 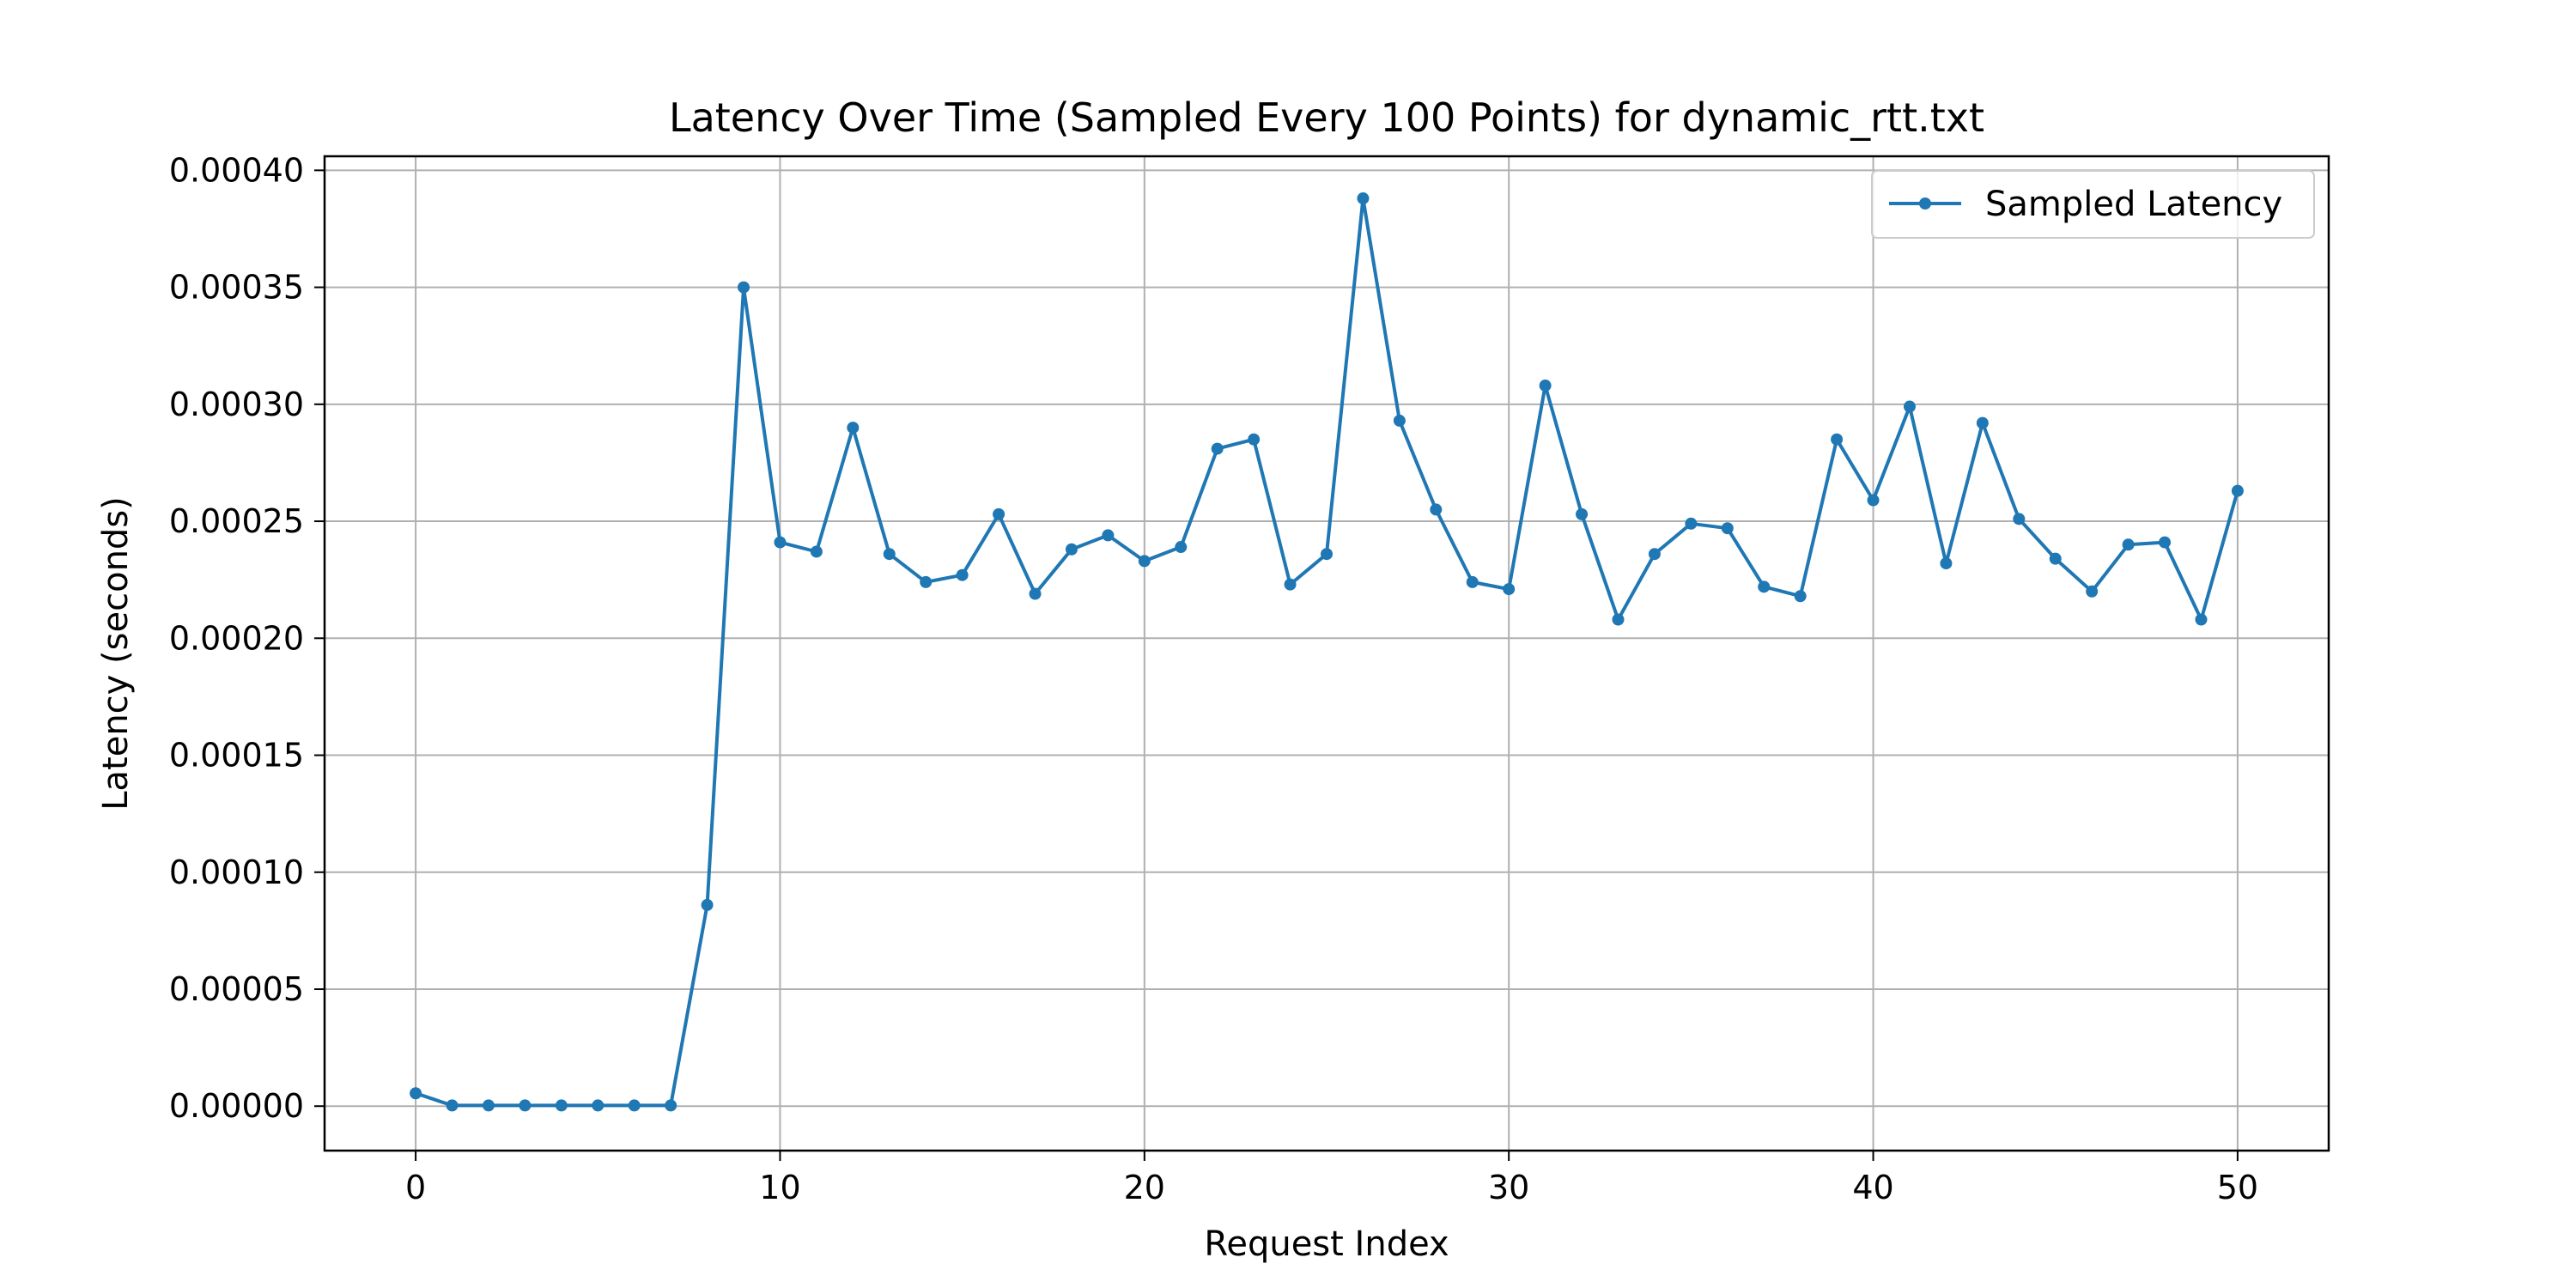 What do you see at coordinates (237, 170) in the screenshot?
I see `y-tick-label: 0.00040` at bounding box center [237, 170].